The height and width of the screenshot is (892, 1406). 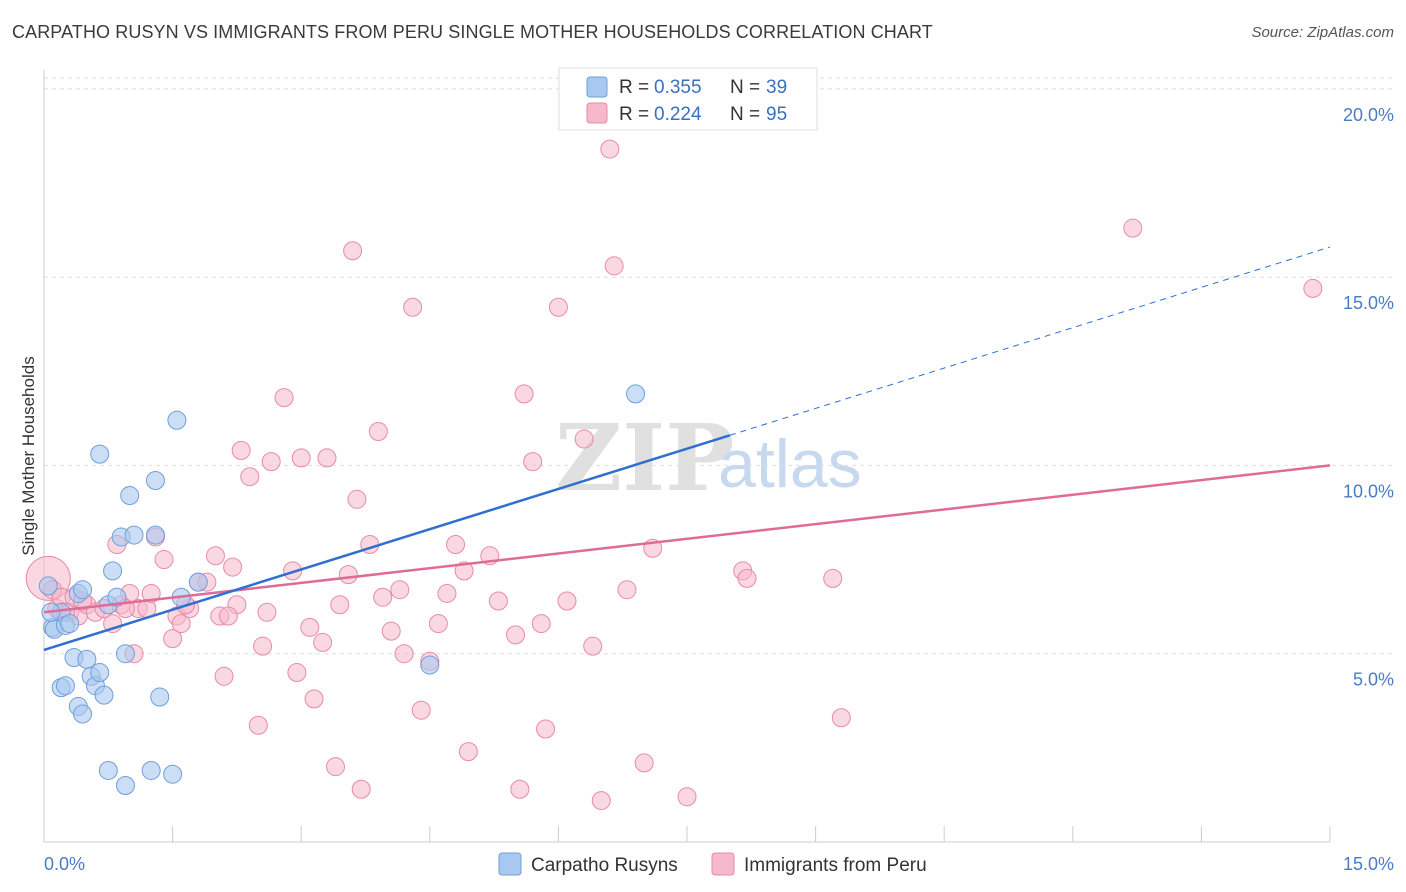 What do you see at coordinates (1030, 341) in the screenshot?
I see `trend-line-rusyn-extension` at bounding box center [1030, 341].